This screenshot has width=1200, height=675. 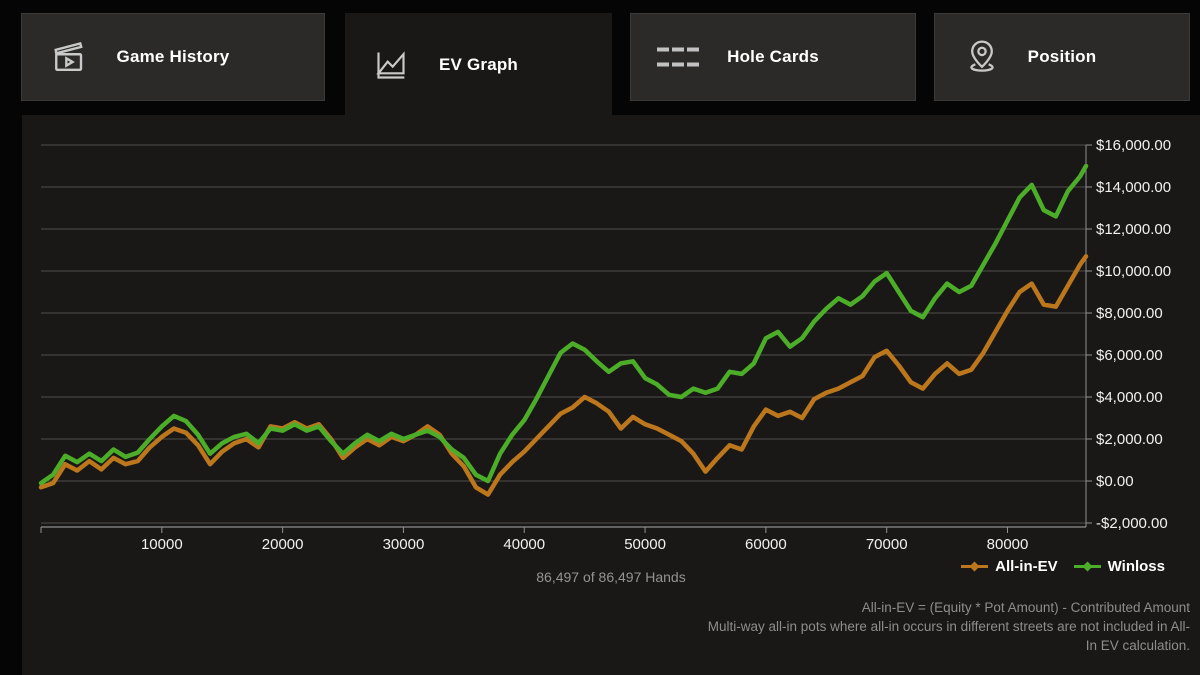 I want to click on tab-ev-graph: EV Graph, so click(x=478, y=65).